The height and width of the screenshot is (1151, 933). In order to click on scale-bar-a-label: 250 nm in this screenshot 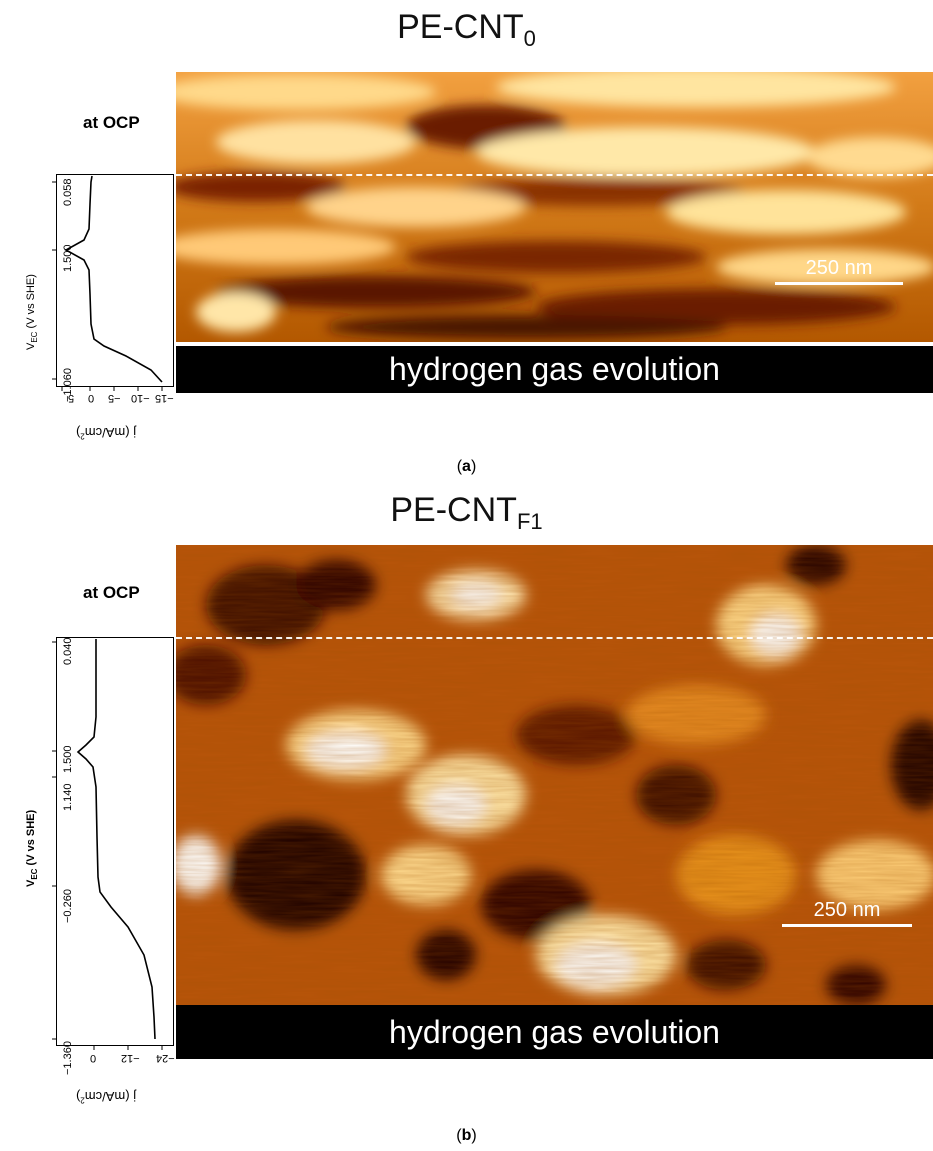, I will do `click(839, 268)`.